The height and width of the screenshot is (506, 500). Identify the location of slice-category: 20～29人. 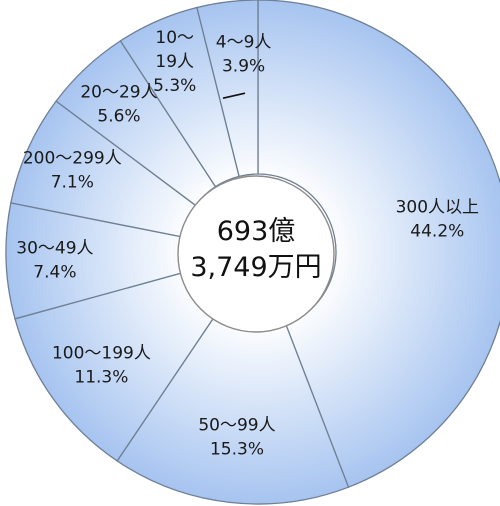
(118, 93).